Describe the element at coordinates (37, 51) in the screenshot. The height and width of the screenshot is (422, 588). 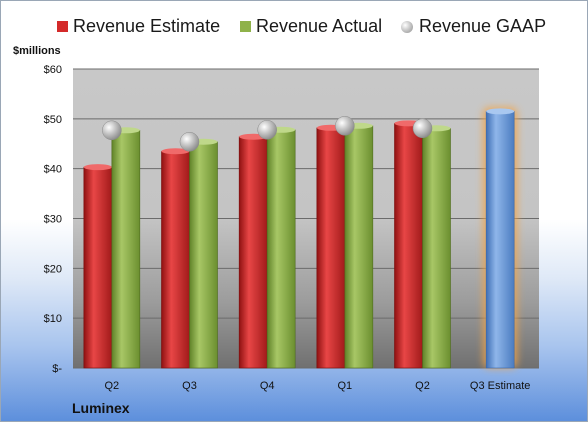
I see `units-label: $millions` at that location.